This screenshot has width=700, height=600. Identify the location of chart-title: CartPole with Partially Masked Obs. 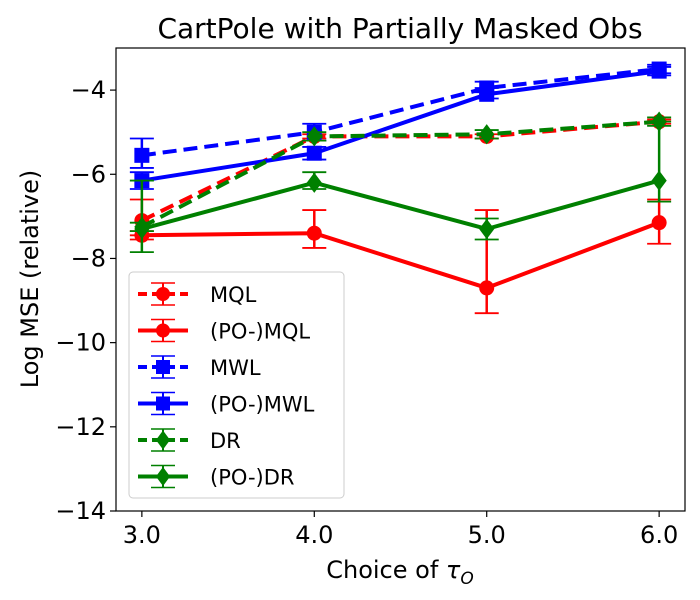
(399, 28).